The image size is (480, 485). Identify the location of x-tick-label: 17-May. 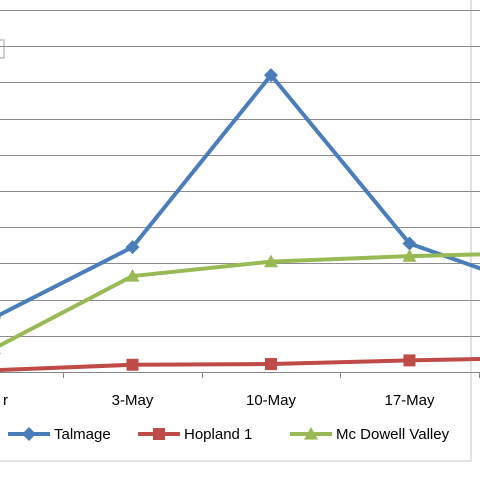
(409, 400).